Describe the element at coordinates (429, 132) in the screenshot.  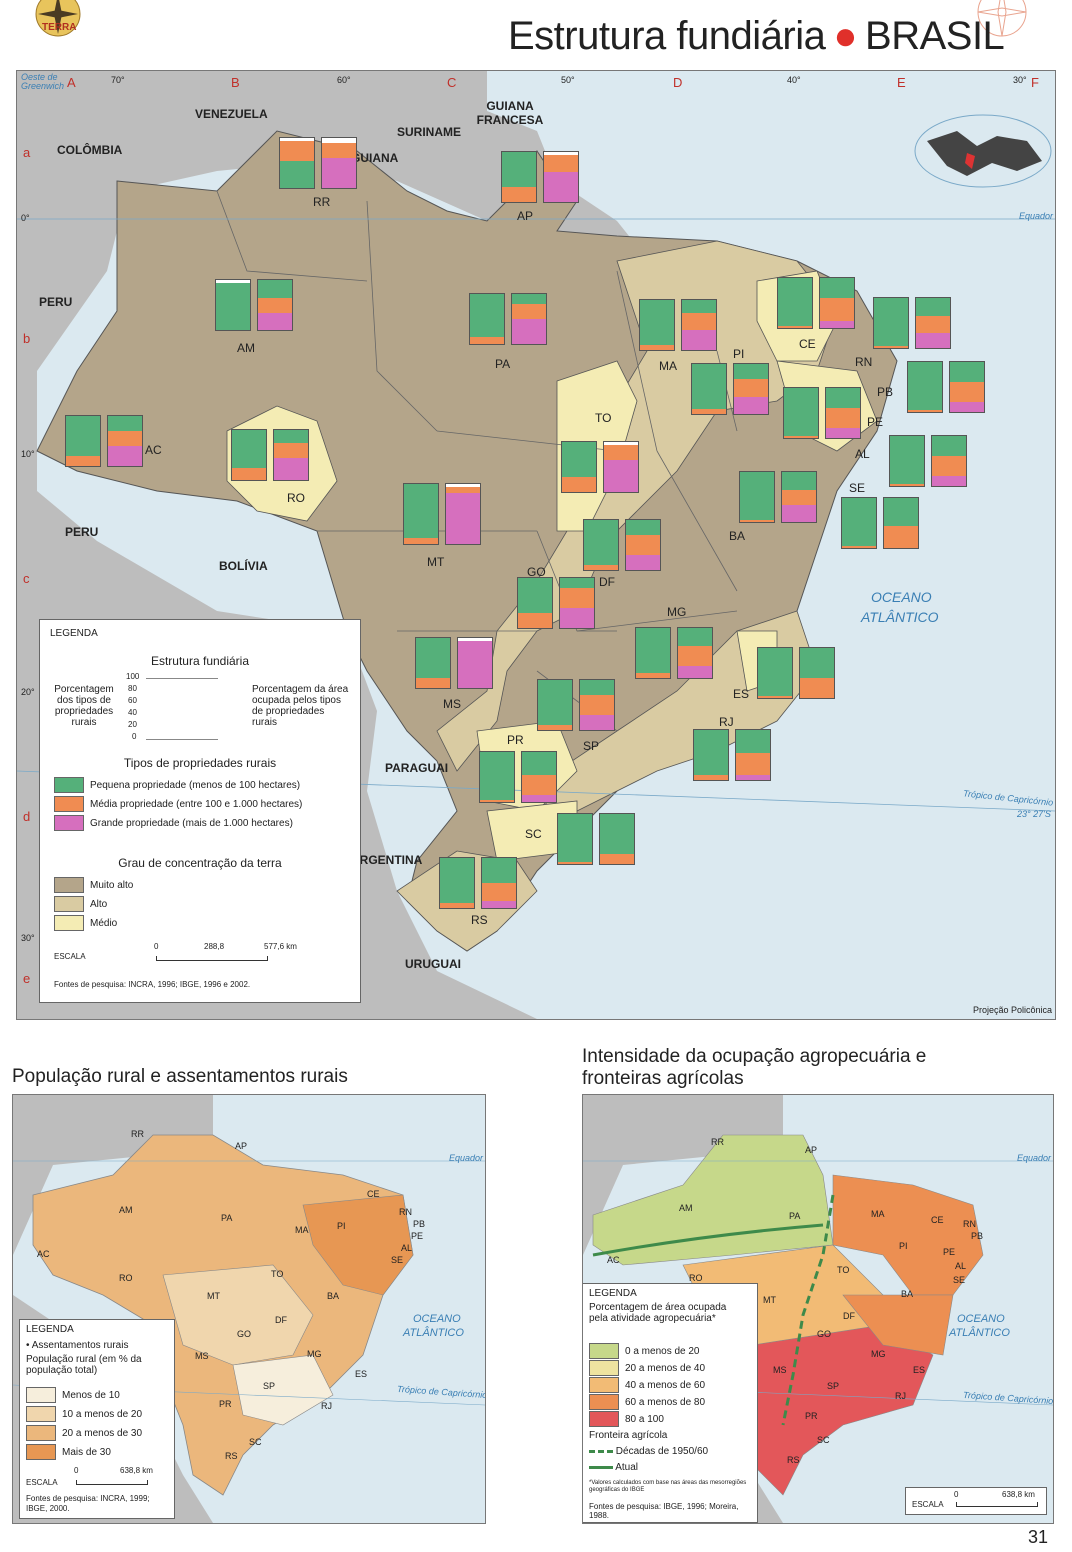
I see `country-suriname: SURINAME` at that location.